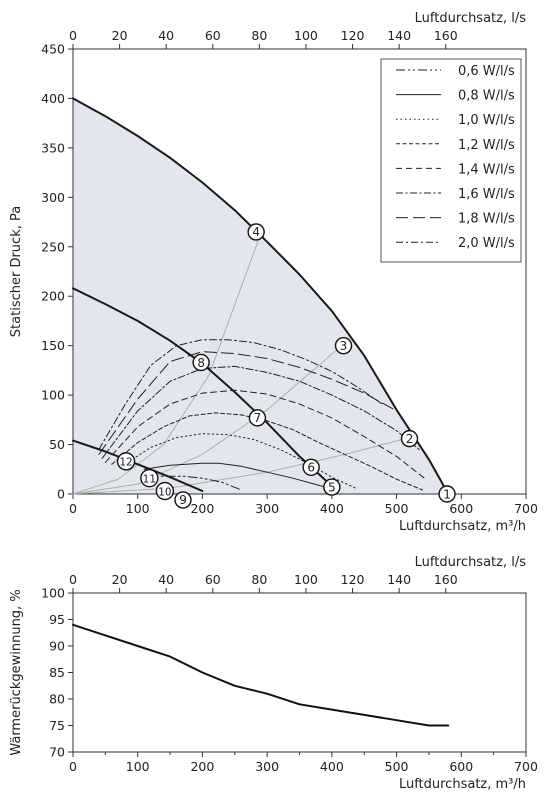 This screenshot has width=547, height=803. I want to click on legend-label: 0,6 W/l/s, so click(486, 71).